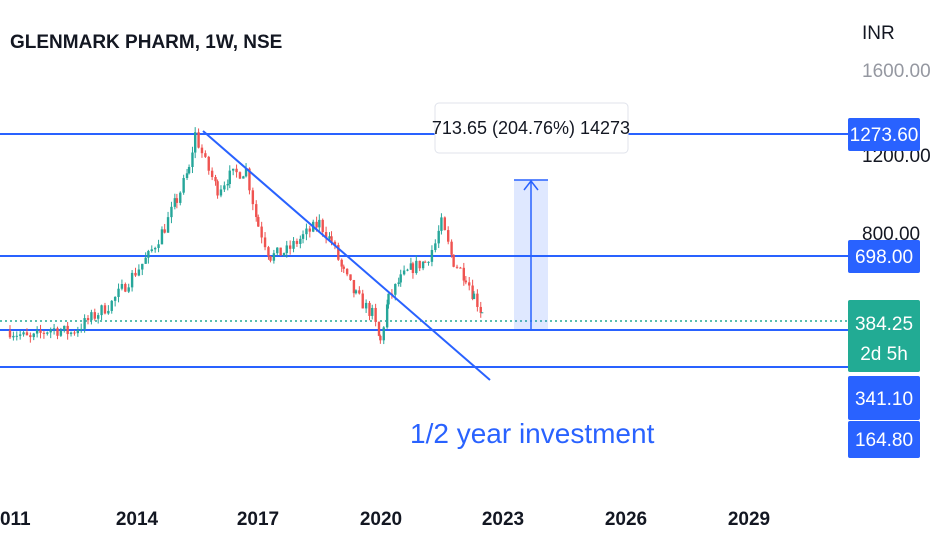  Describe the element at coordinates (896, 156) in the screenshot. I see `y-tick-label: 1200.00` at that location.